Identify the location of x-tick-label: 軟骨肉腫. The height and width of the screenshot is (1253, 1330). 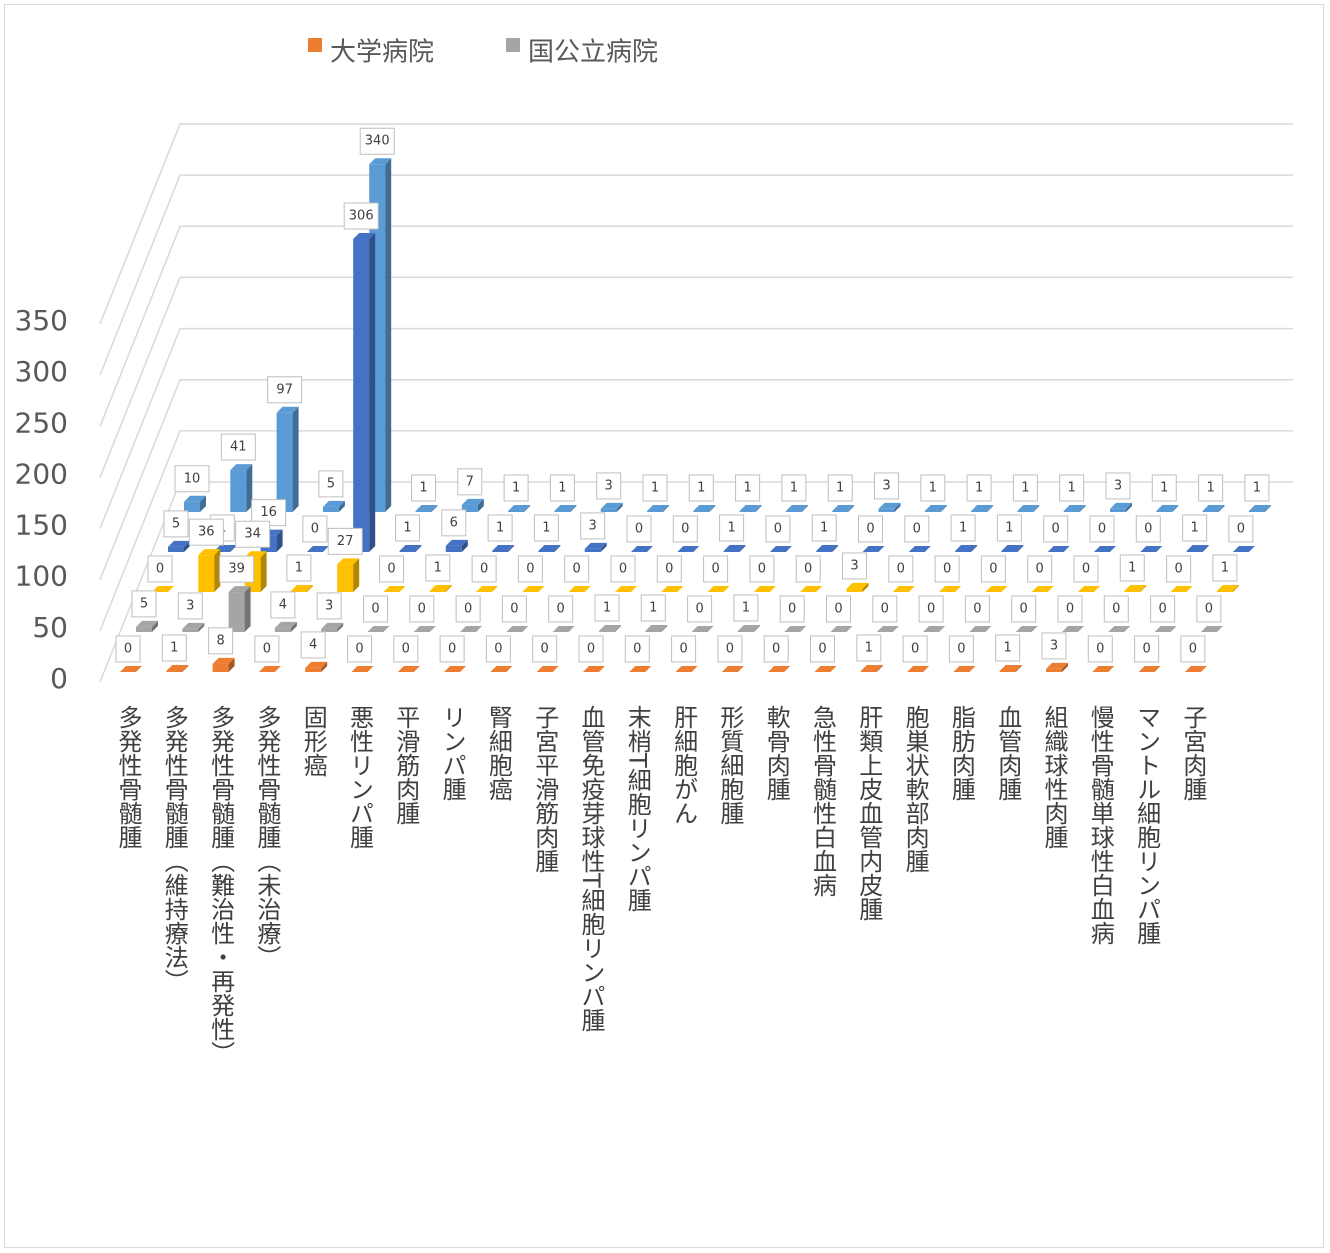
(776, 753).